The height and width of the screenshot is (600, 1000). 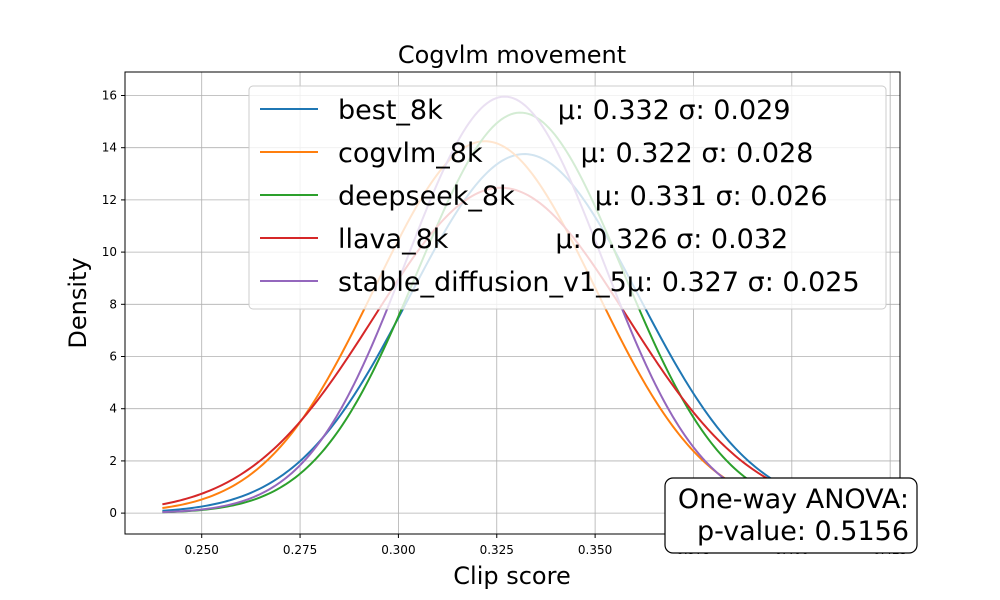 What do you see at coordinates (113, 461) in the screenshot?
I see `y-tick-label: 2` at bounding box center [113, 461].